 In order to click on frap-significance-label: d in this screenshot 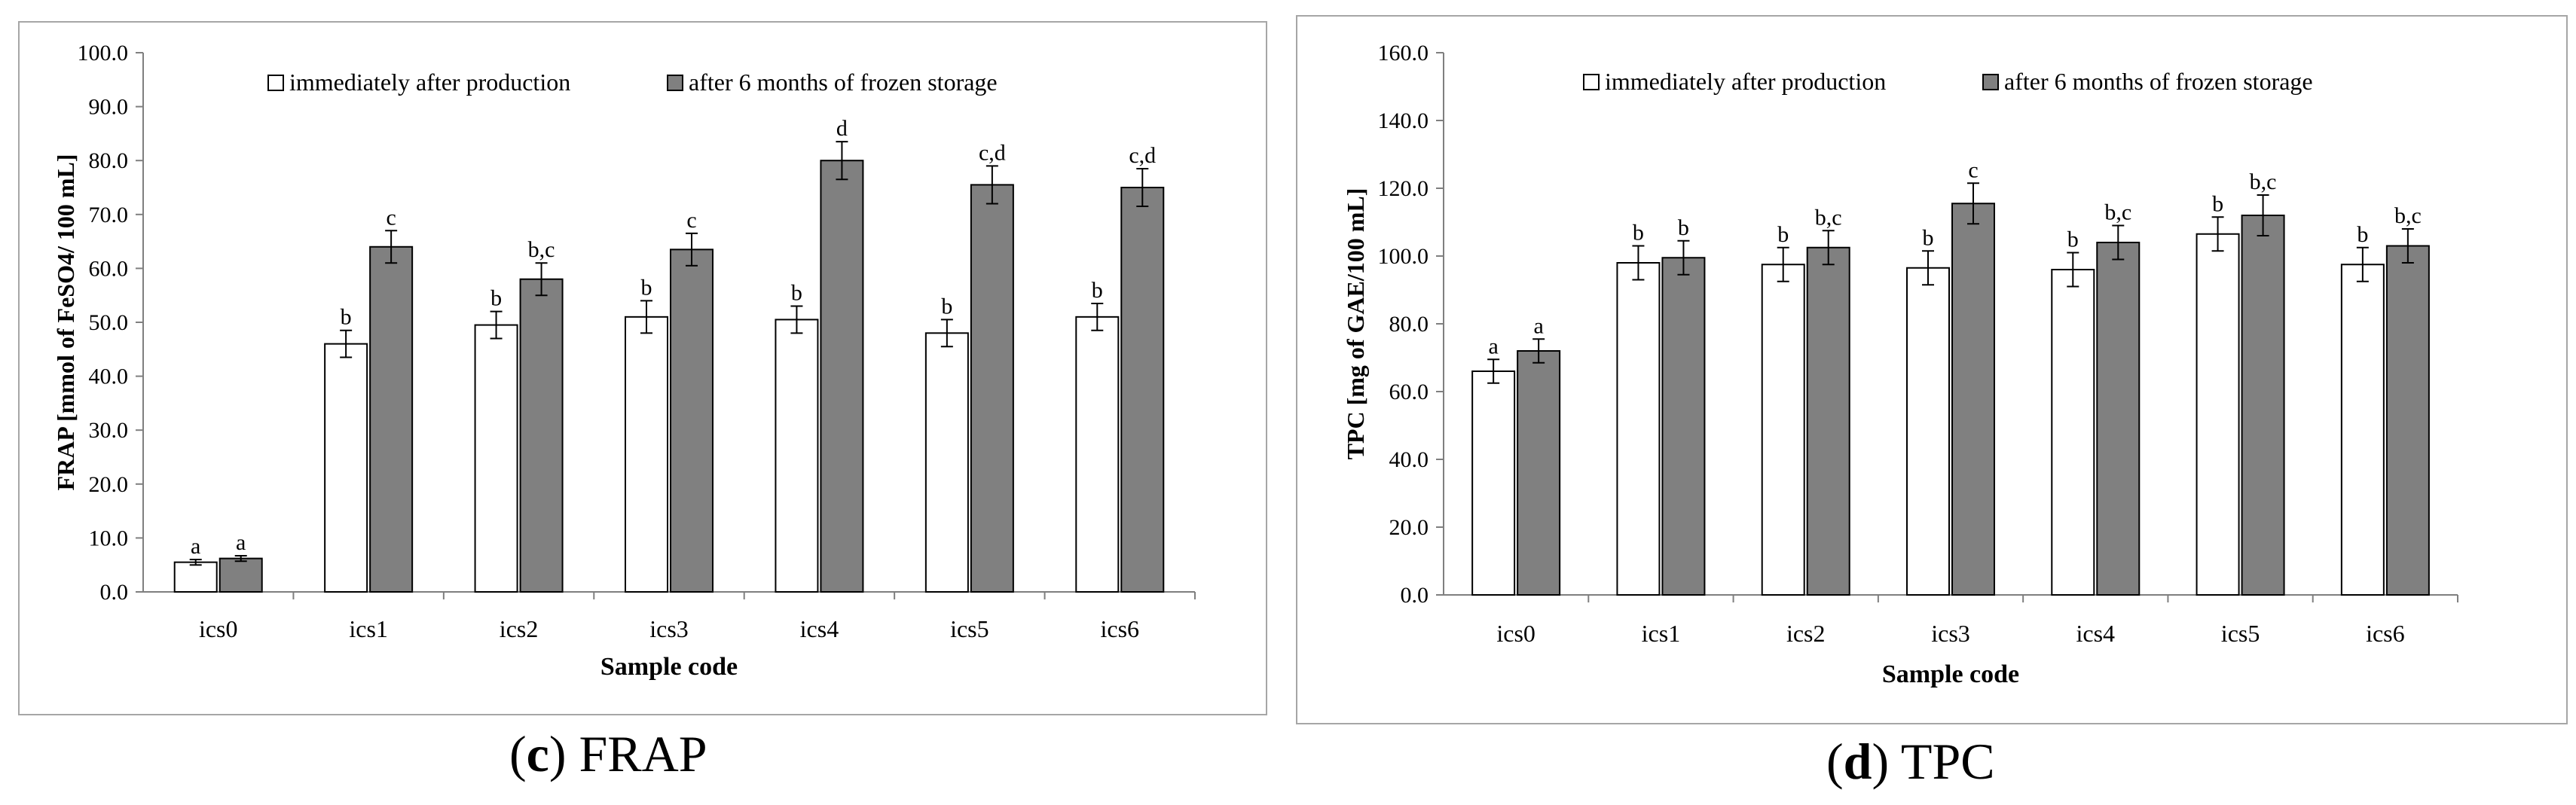, I will do `click(842, 128)`.